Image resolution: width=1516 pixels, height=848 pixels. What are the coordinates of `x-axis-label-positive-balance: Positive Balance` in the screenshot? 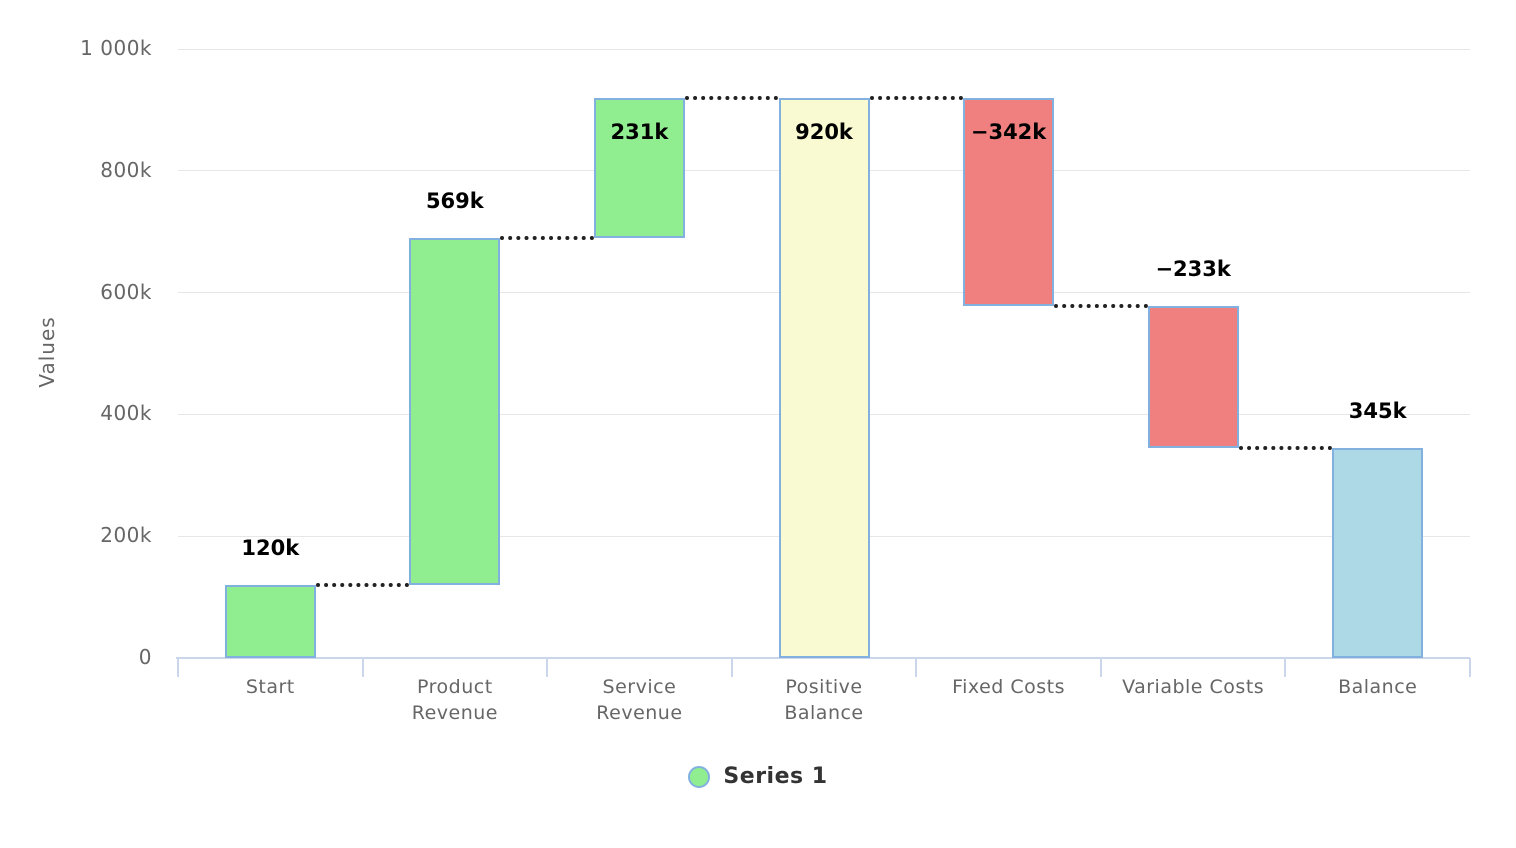 It's located at (824, 700).